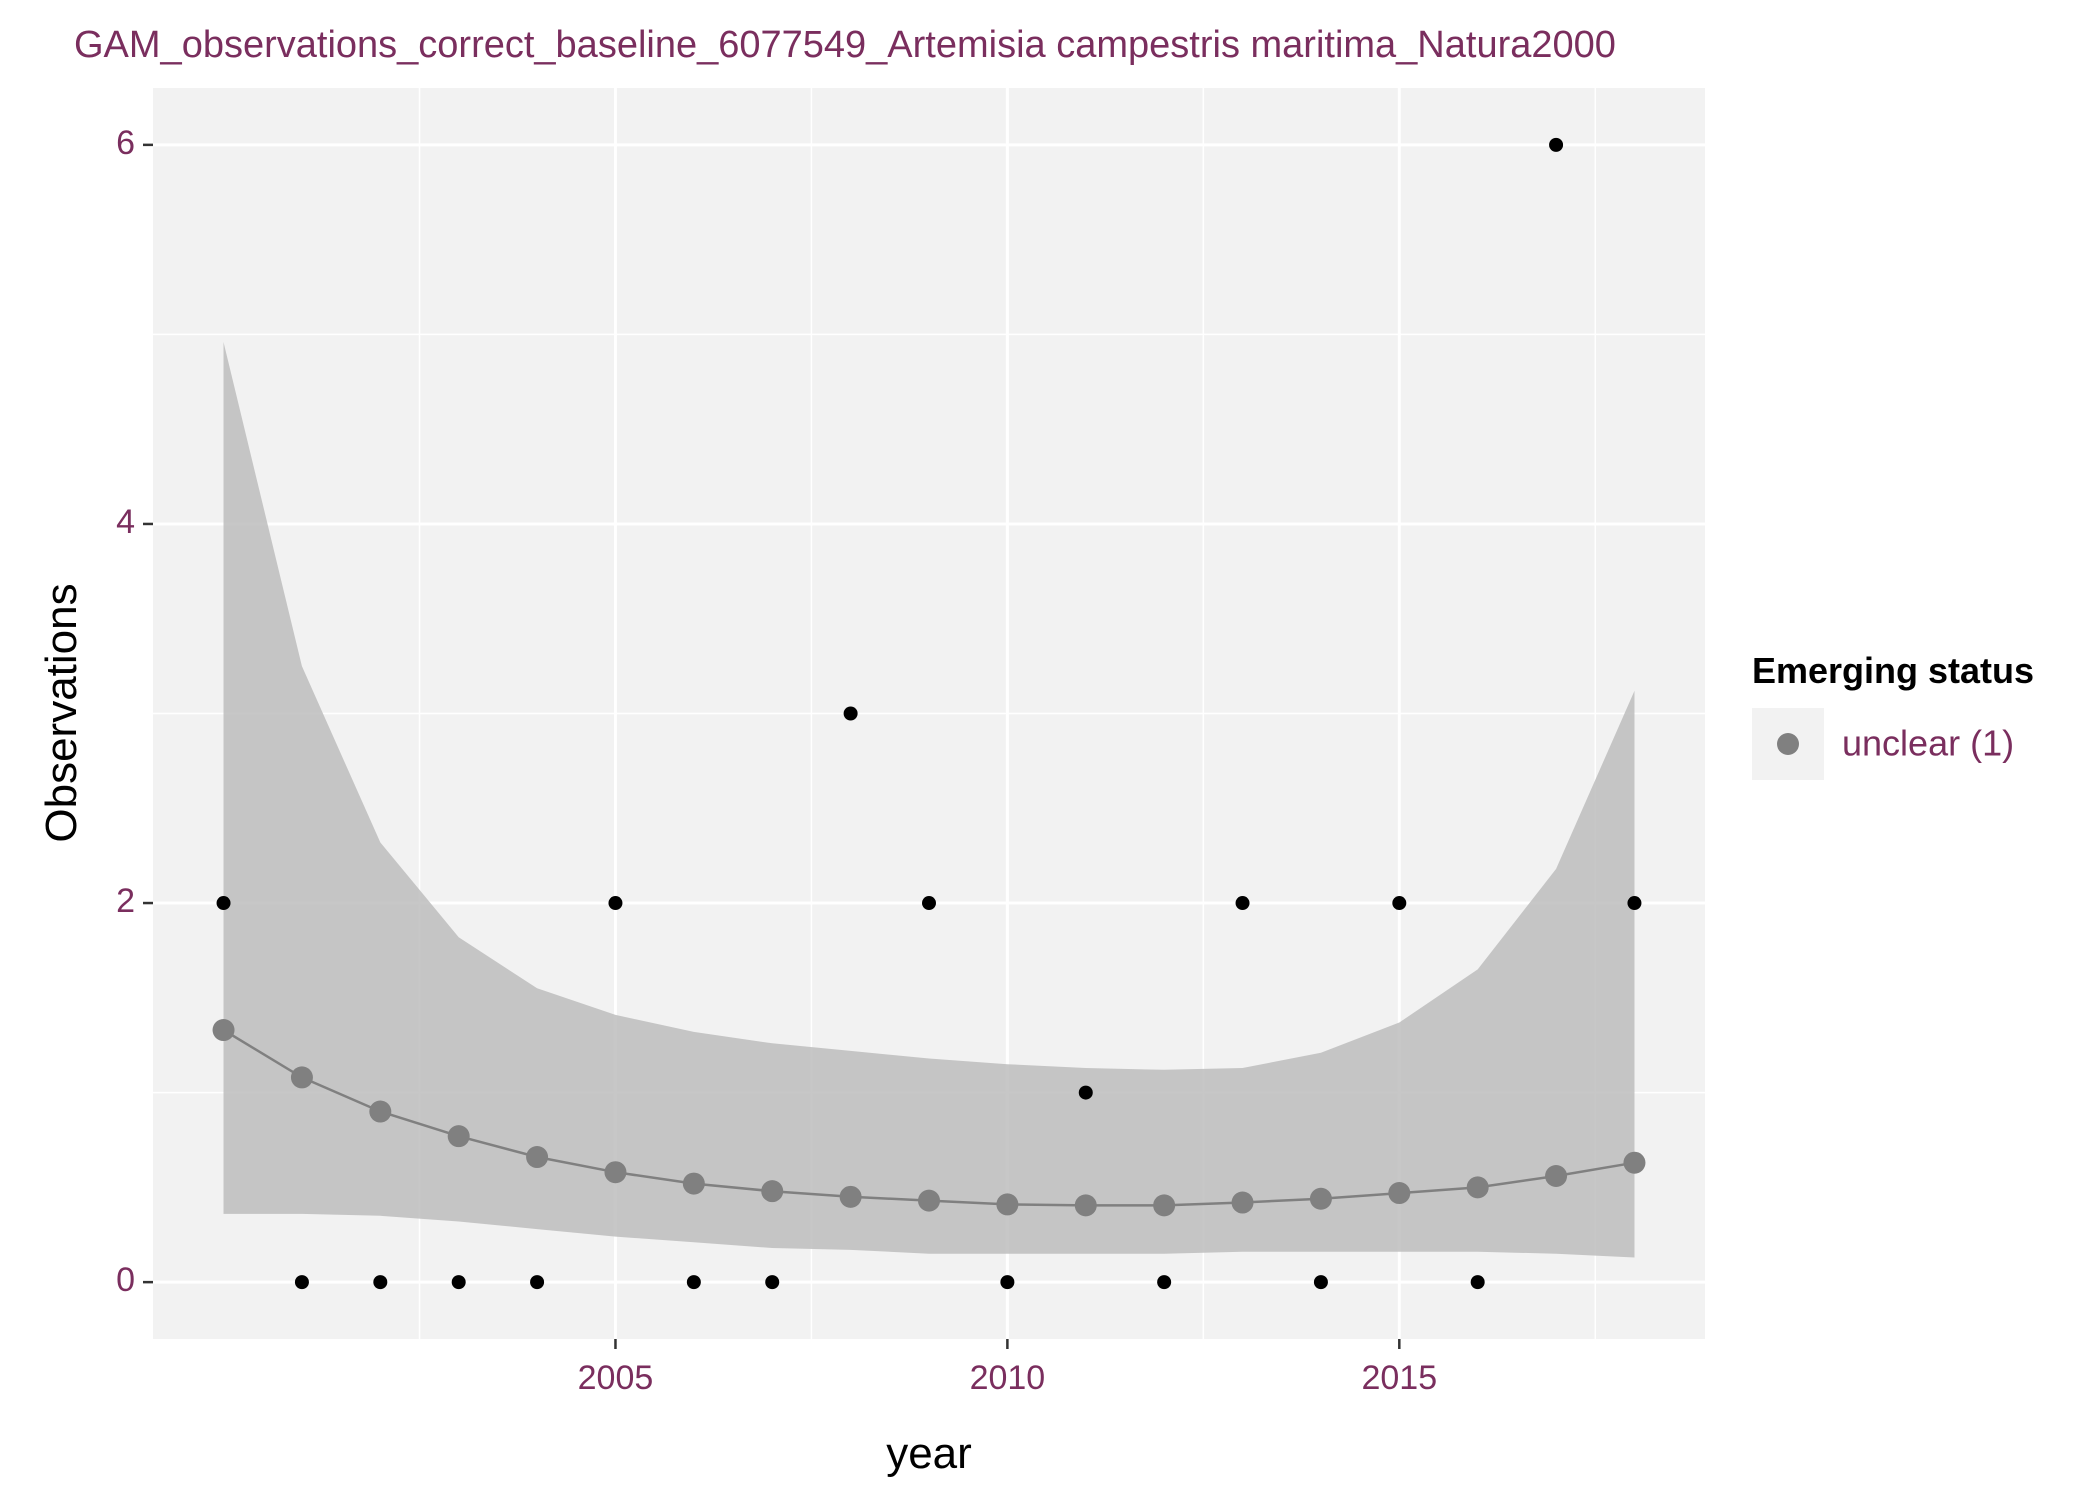 Image resolution: width=2100 pixels, height=1499 pixels. What do you see at coordinates (125, 1280) in the screenshot?
I see `y-tick-label: 0` at bounding box center [125, 1280].